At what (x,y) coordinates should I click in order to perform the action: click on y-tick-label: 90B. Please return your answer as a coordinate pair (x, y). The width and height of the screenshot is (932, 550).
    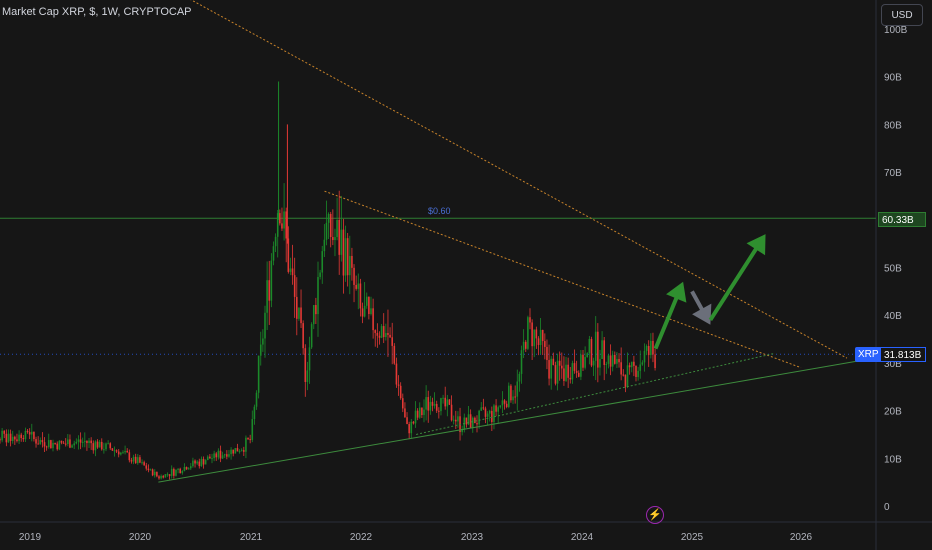
    Looking at the image, I should click on (893, 78).